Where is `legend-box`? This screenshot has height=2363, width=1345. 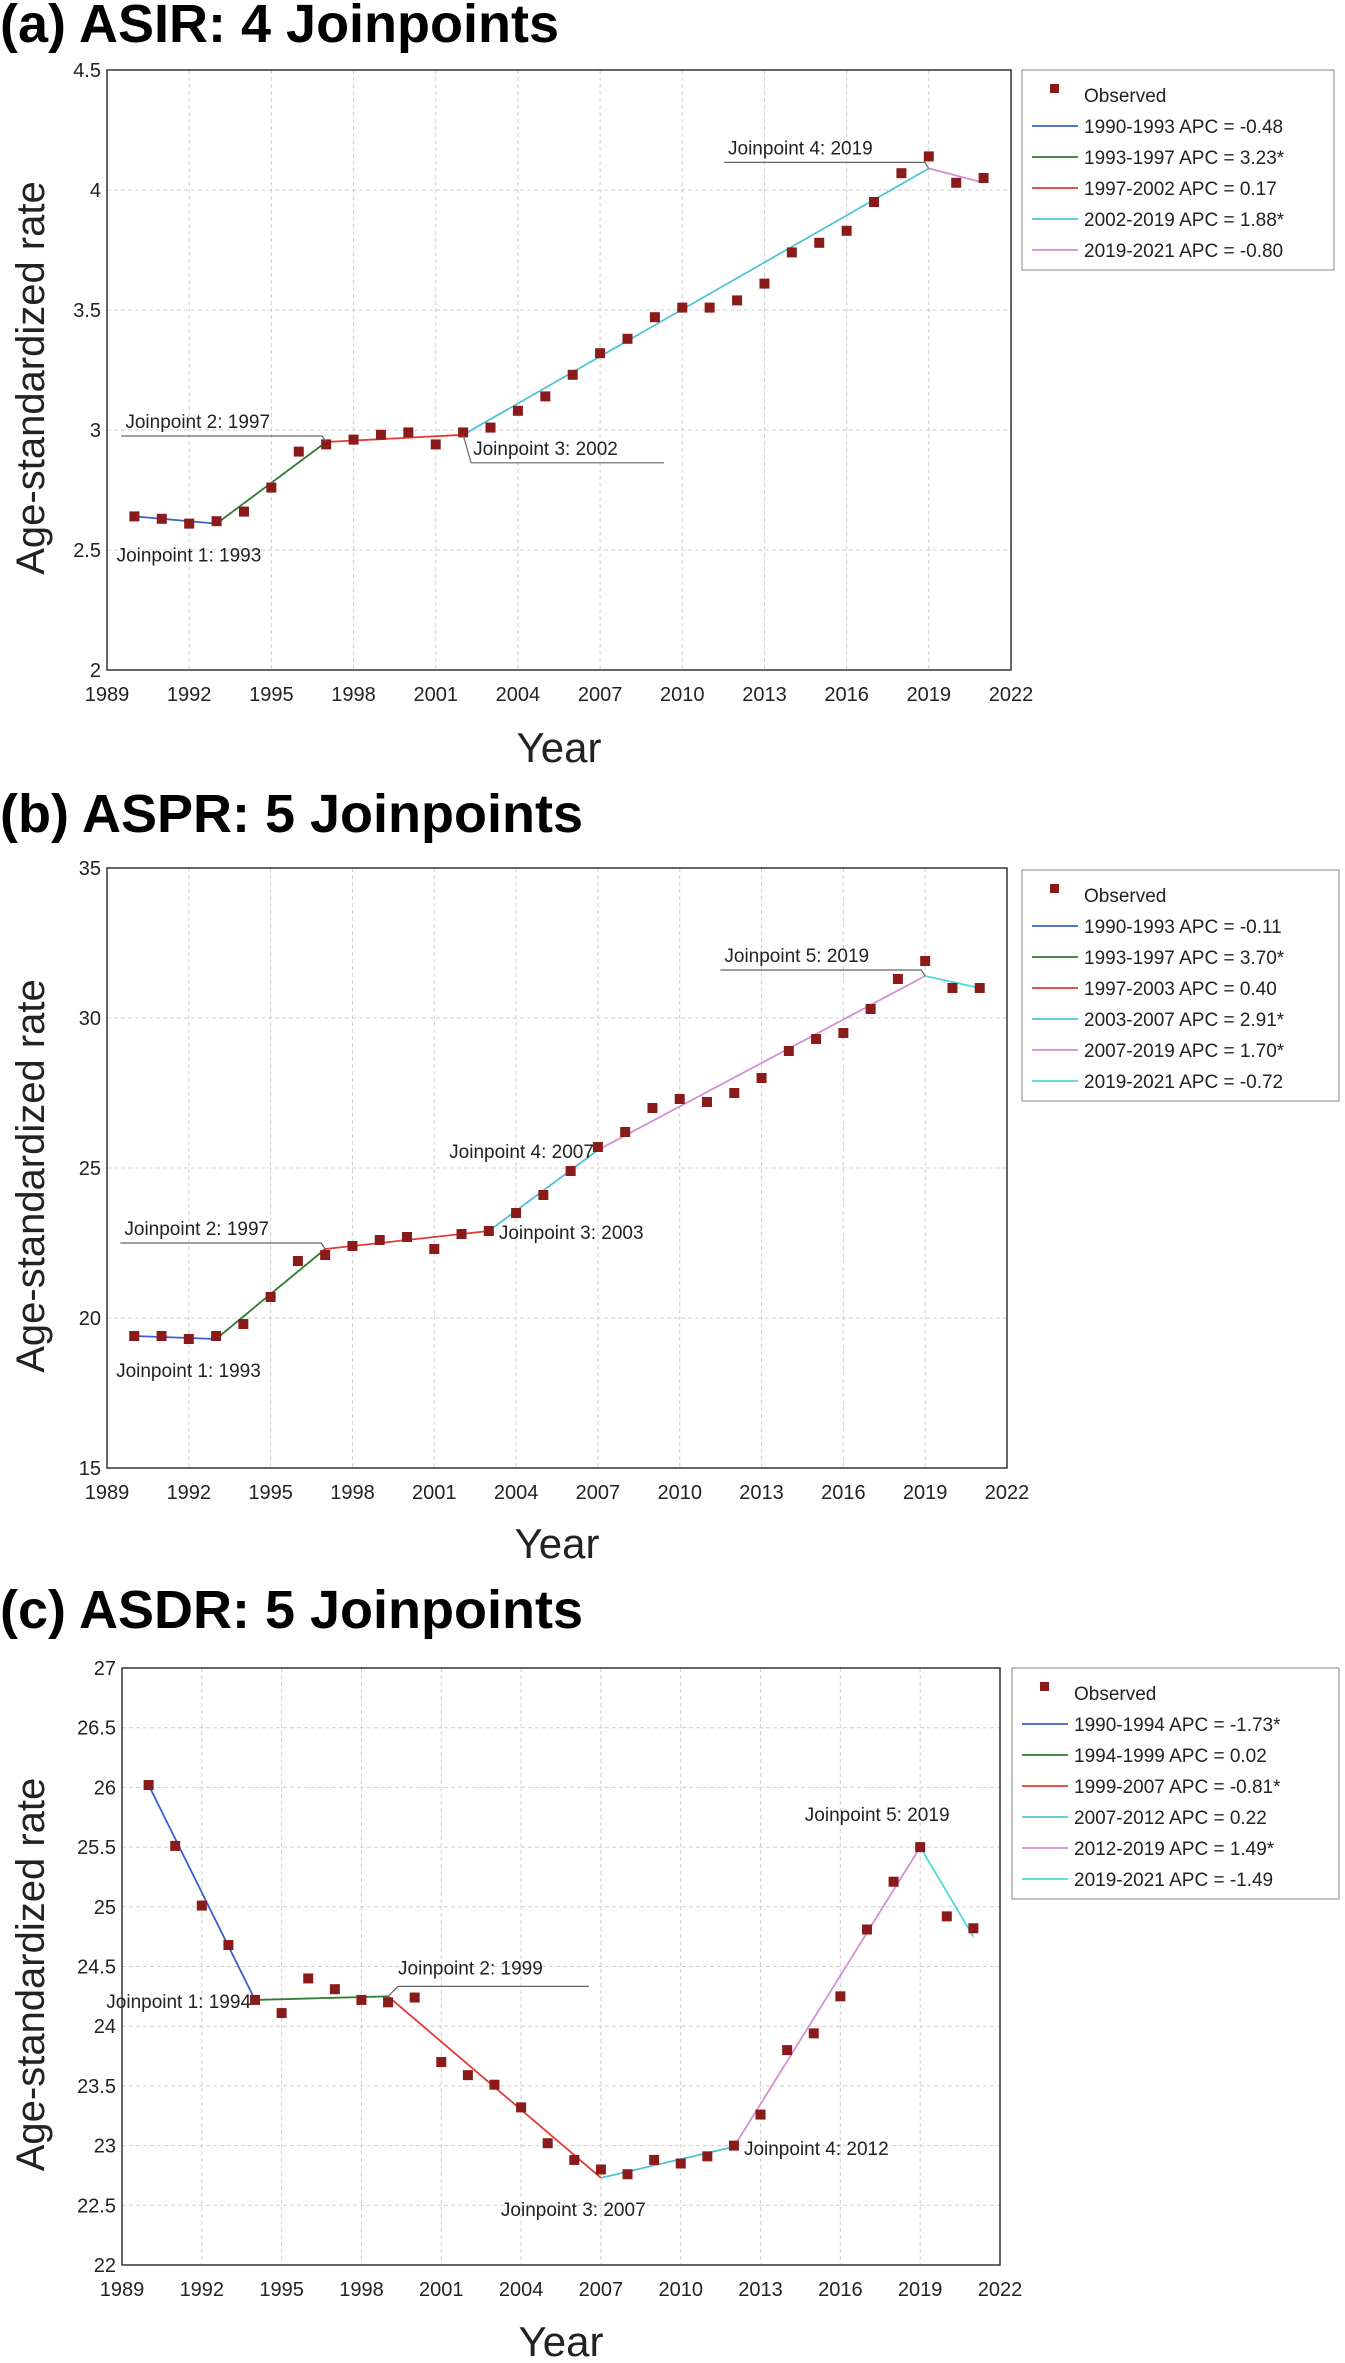
legend-box is located at coordinates (1178, 170).